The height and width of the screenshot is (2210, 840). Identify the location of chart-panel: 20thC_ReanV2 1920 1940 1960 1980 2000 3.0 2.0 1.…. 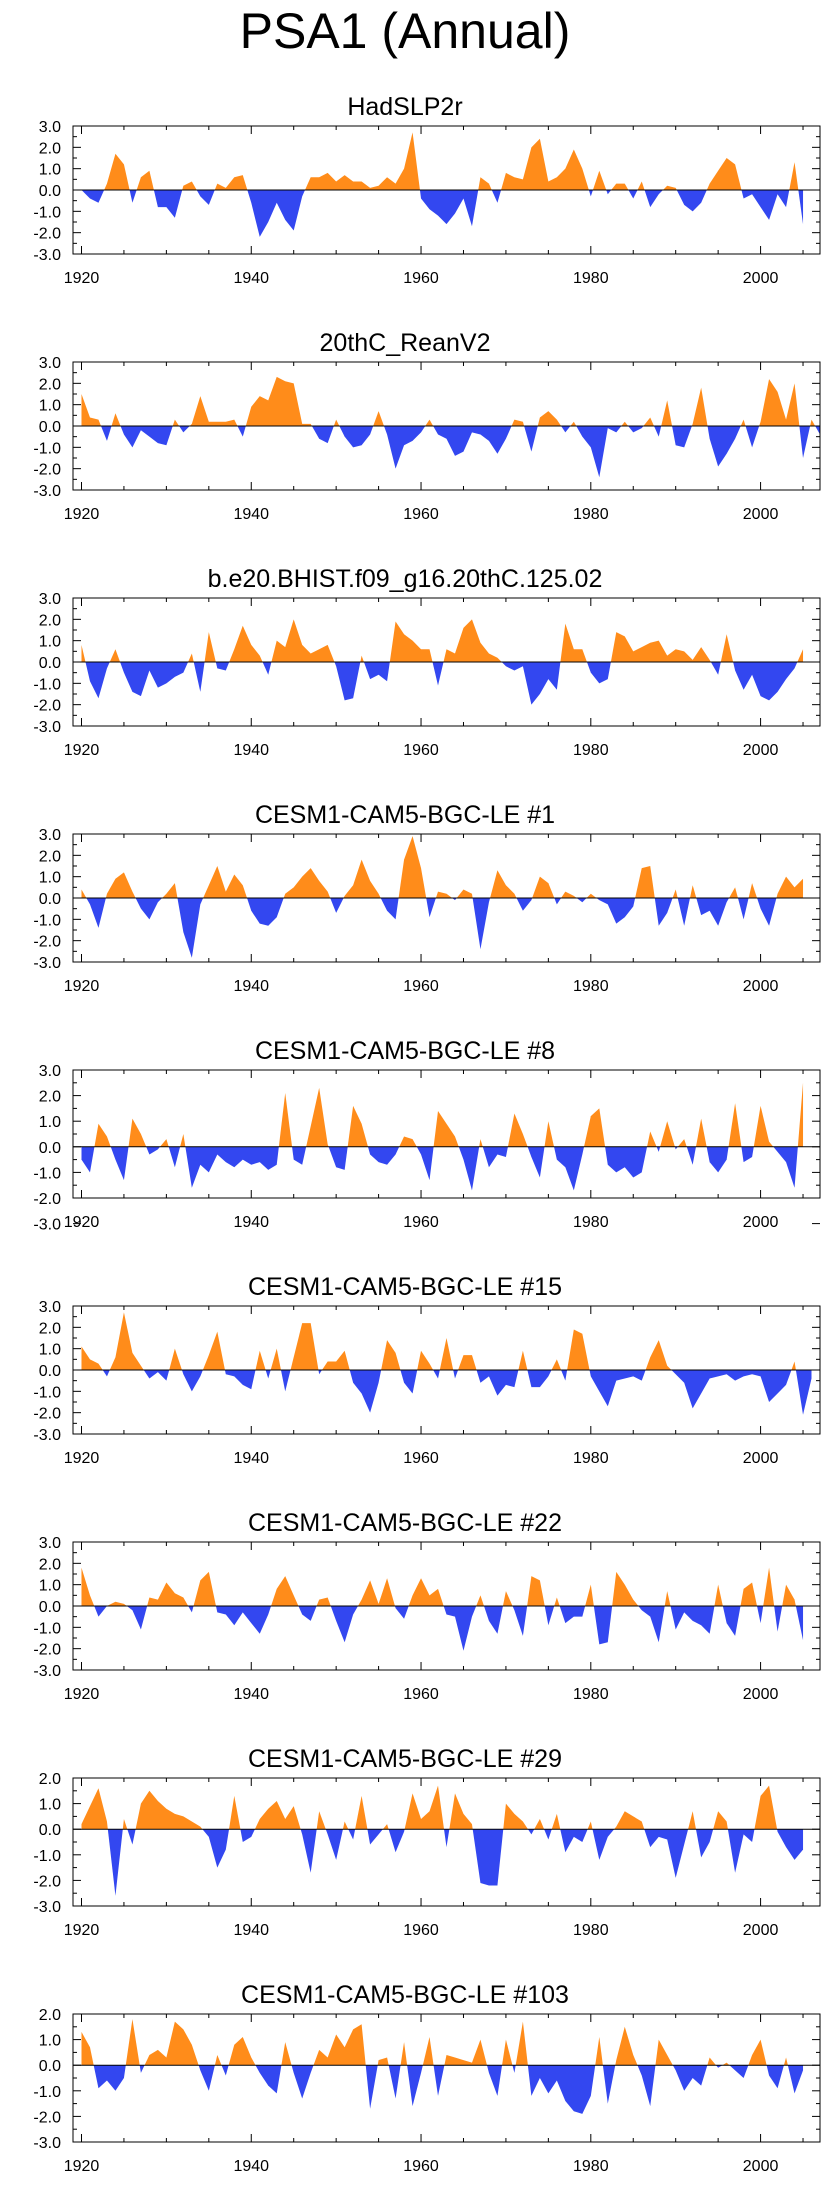
(420, 440).